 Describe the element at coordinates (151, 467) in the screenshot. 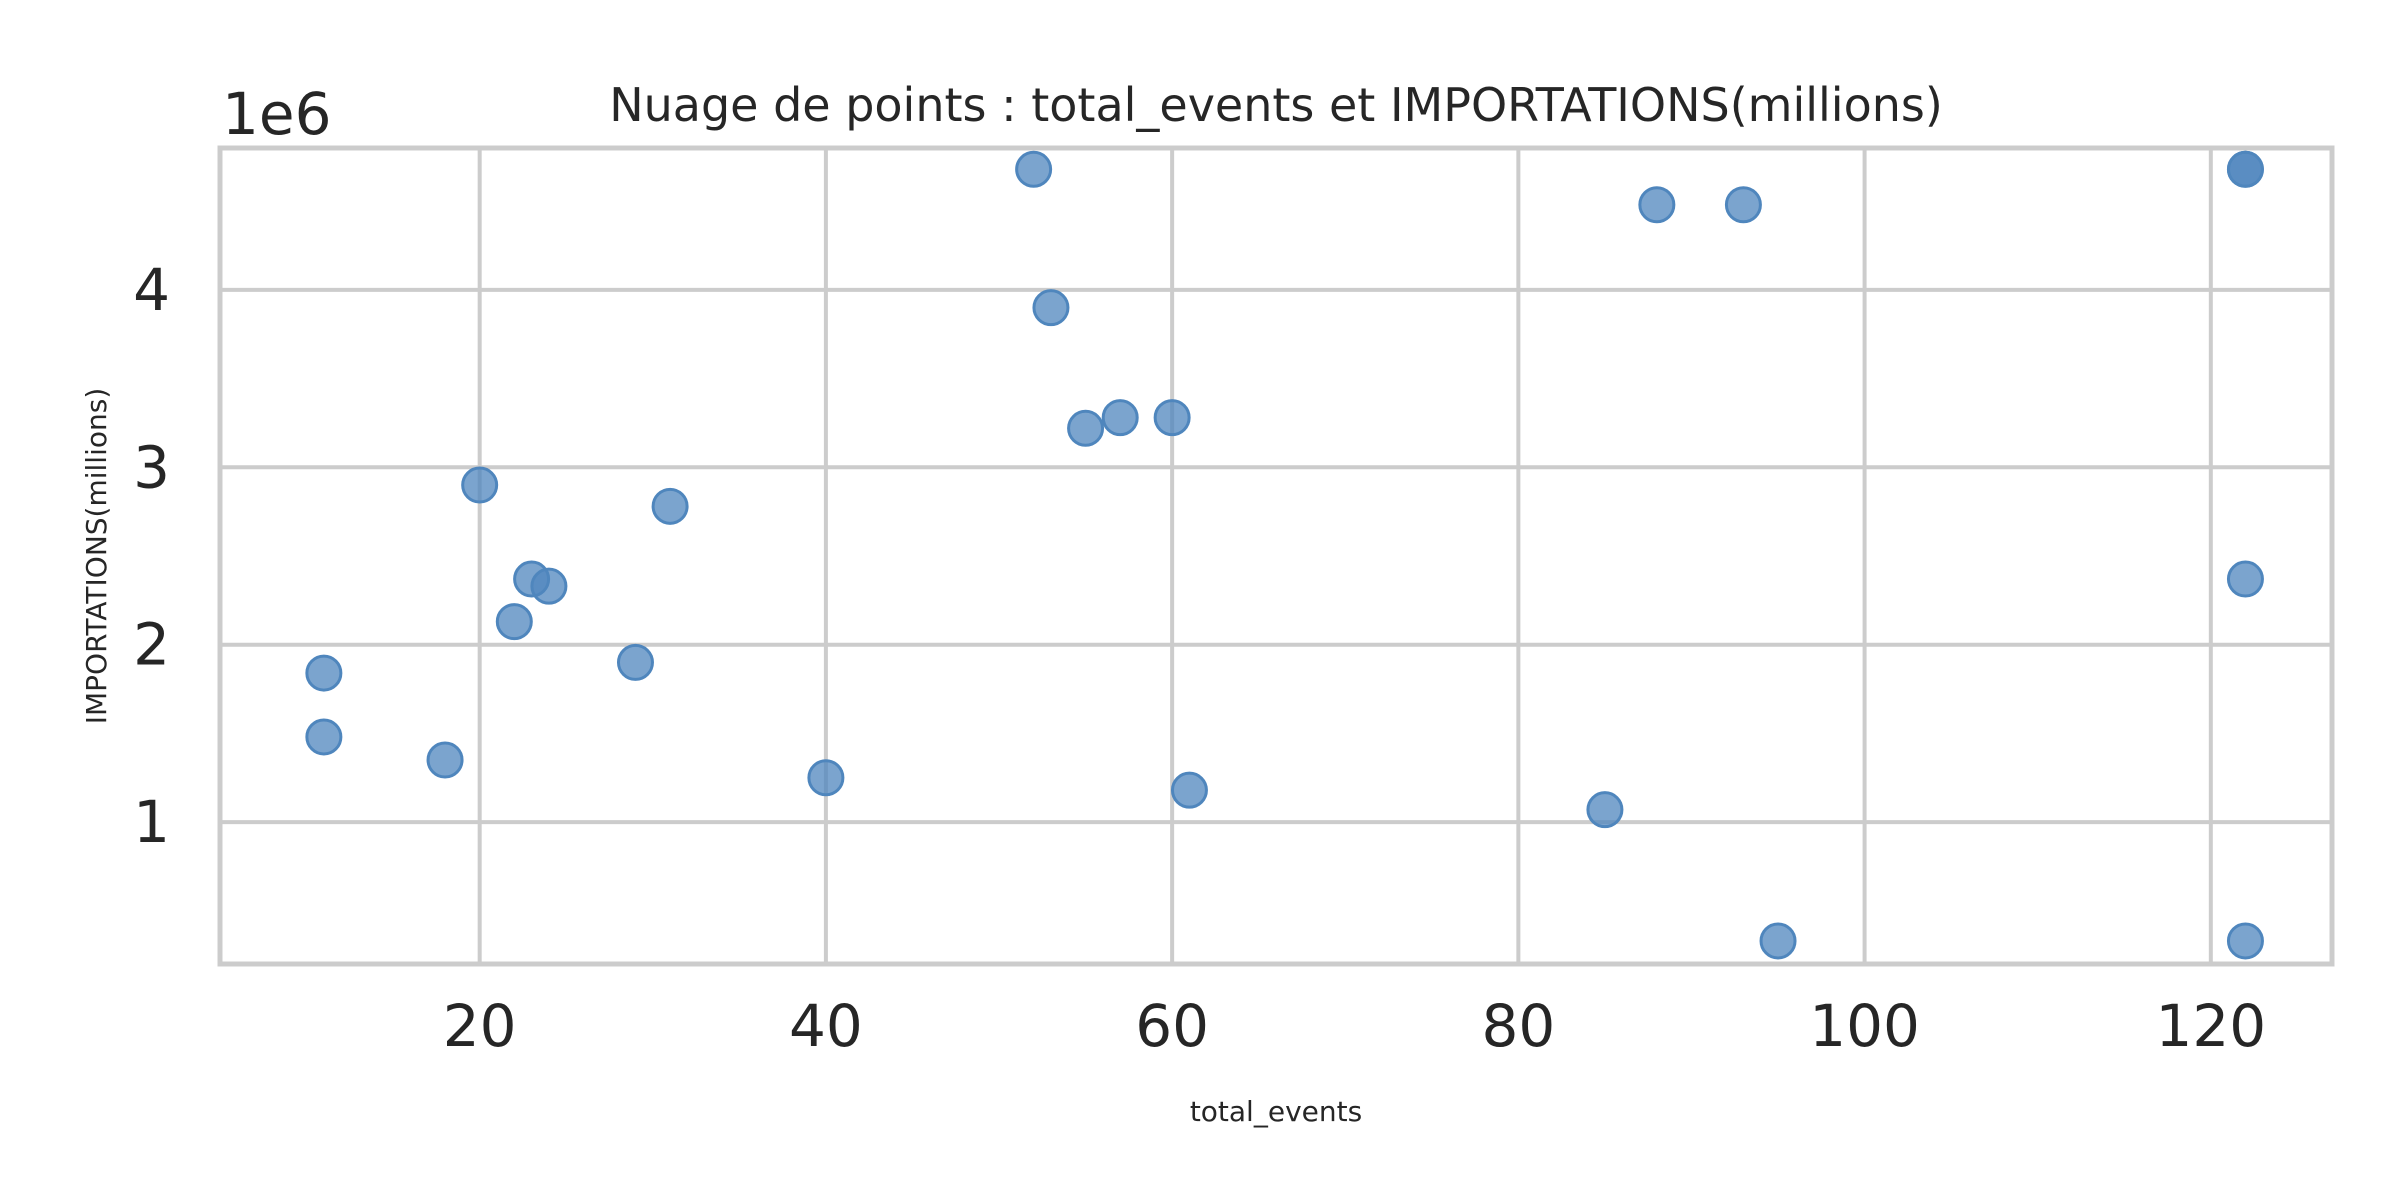

I see `y-tick-label: 3` at that location.